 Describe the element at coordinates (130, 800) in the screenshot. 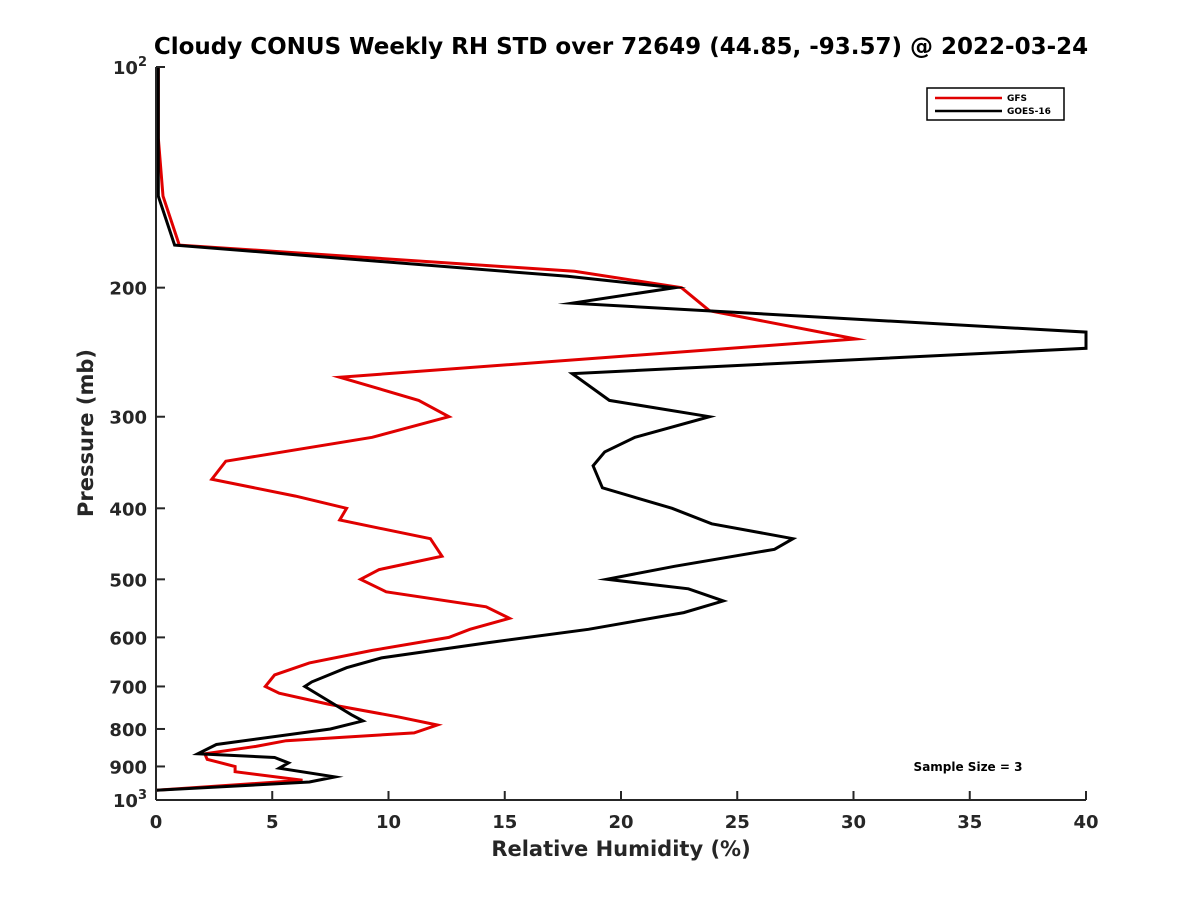

I see `y-tick-label: 10³` at that location.